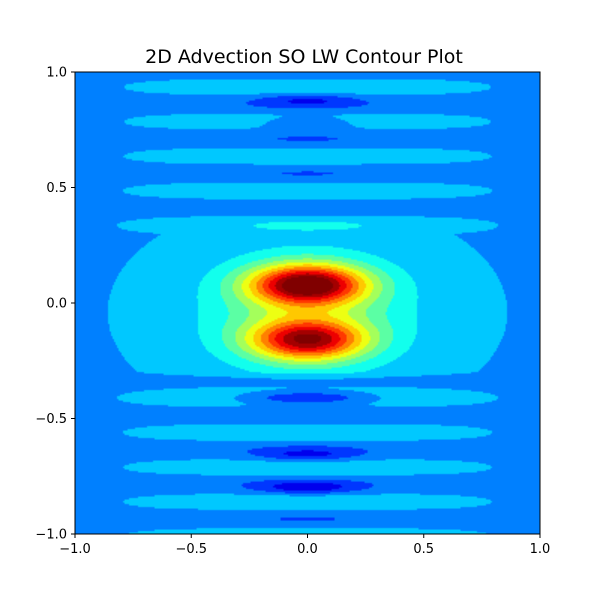  Describe the element at coordinates (540, 549) in the screenshot. I see `x-tick-label: 1.0` at that location.